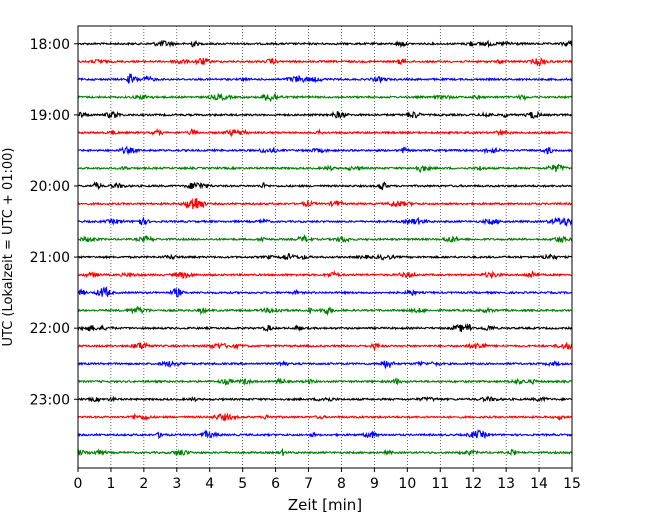 Image resolution: width=650 pixels, height=520 pixels. I want to click on y-tick-label: 19:00, so click(50, 116).